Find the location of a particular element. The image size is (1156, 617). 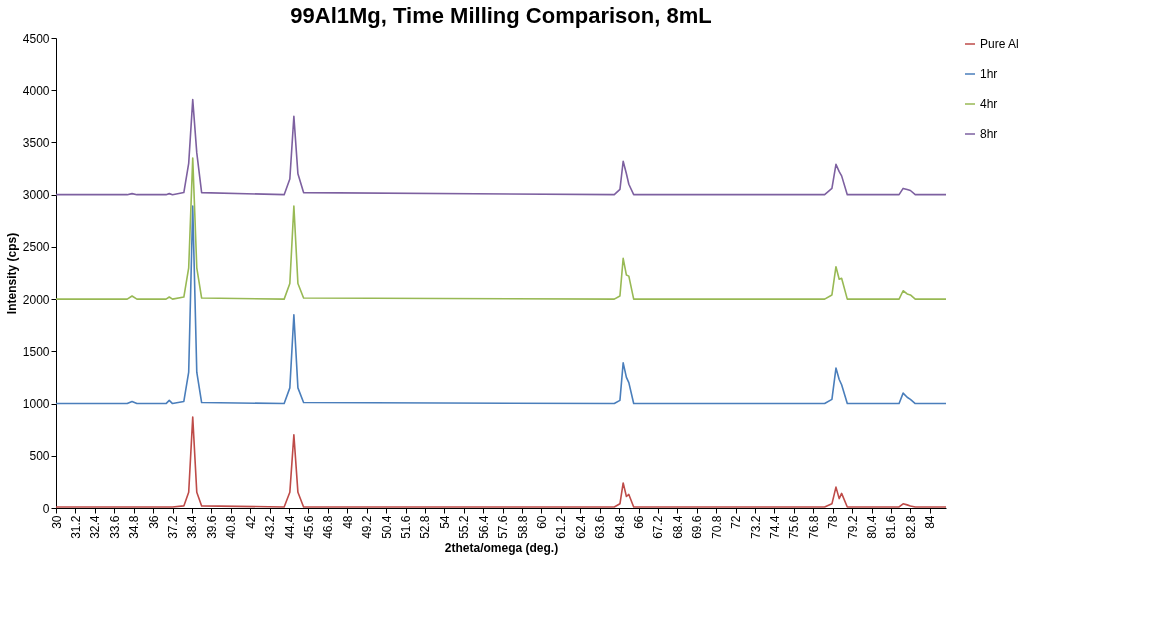

x-tick-label: 39.6 is located at coordinates (211, 527).